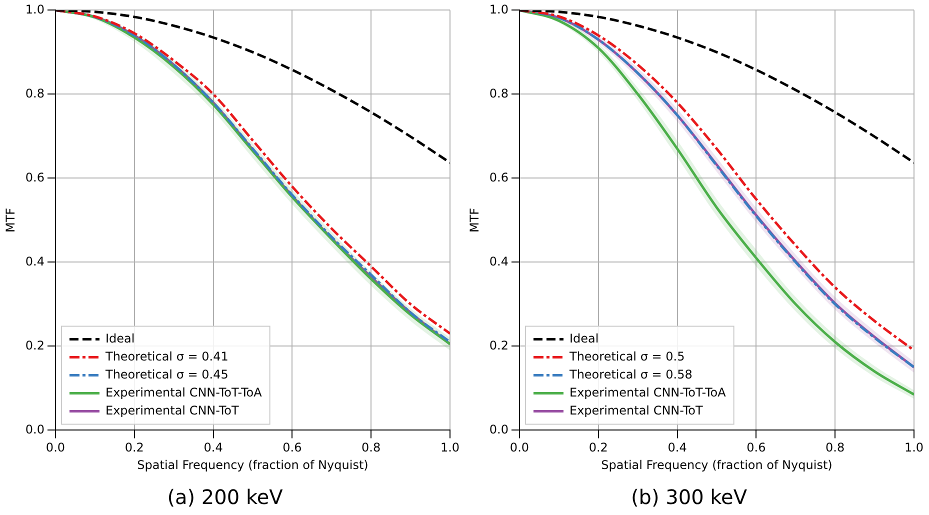  What do you see at coordinates (689, 497) in the screenshot?
I see `text: (b) 300 keV` at bounding box center [689, 497].